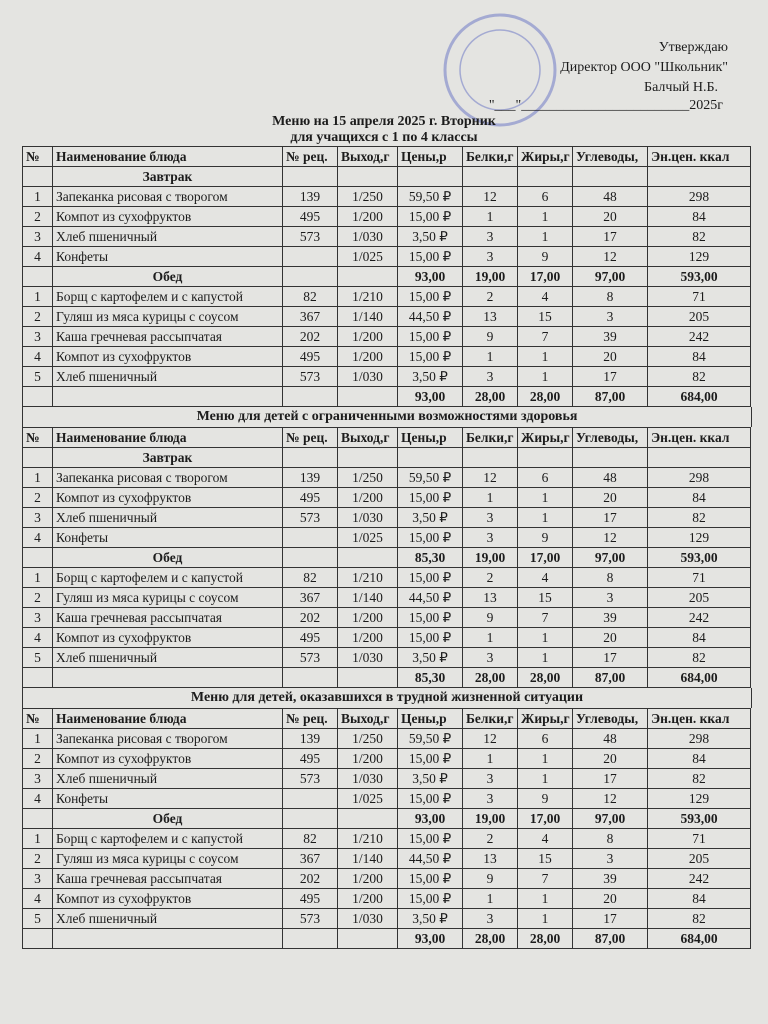  Describe the element at coordinates (384, 121) in the screenshot. I see `title: Меню на 15 апреля 2025 г. Вторник` at that location.